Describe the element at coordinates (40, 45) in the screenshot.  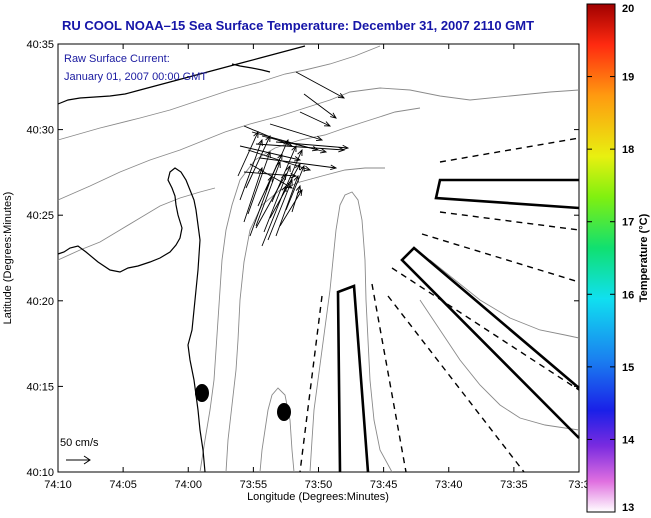
I see `y-tick-label: 40:35` at that location.